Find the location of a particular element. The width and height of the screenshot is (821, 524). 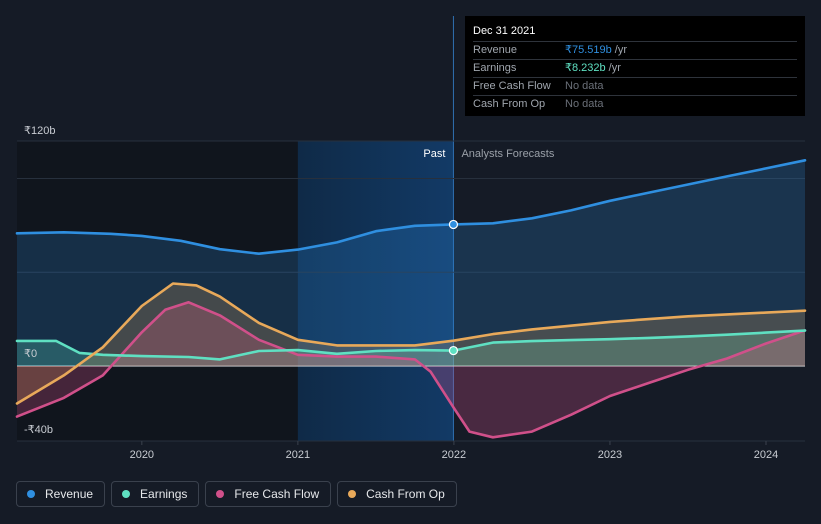

legend-label: Cash From Op is located at coordinates (405, 494).